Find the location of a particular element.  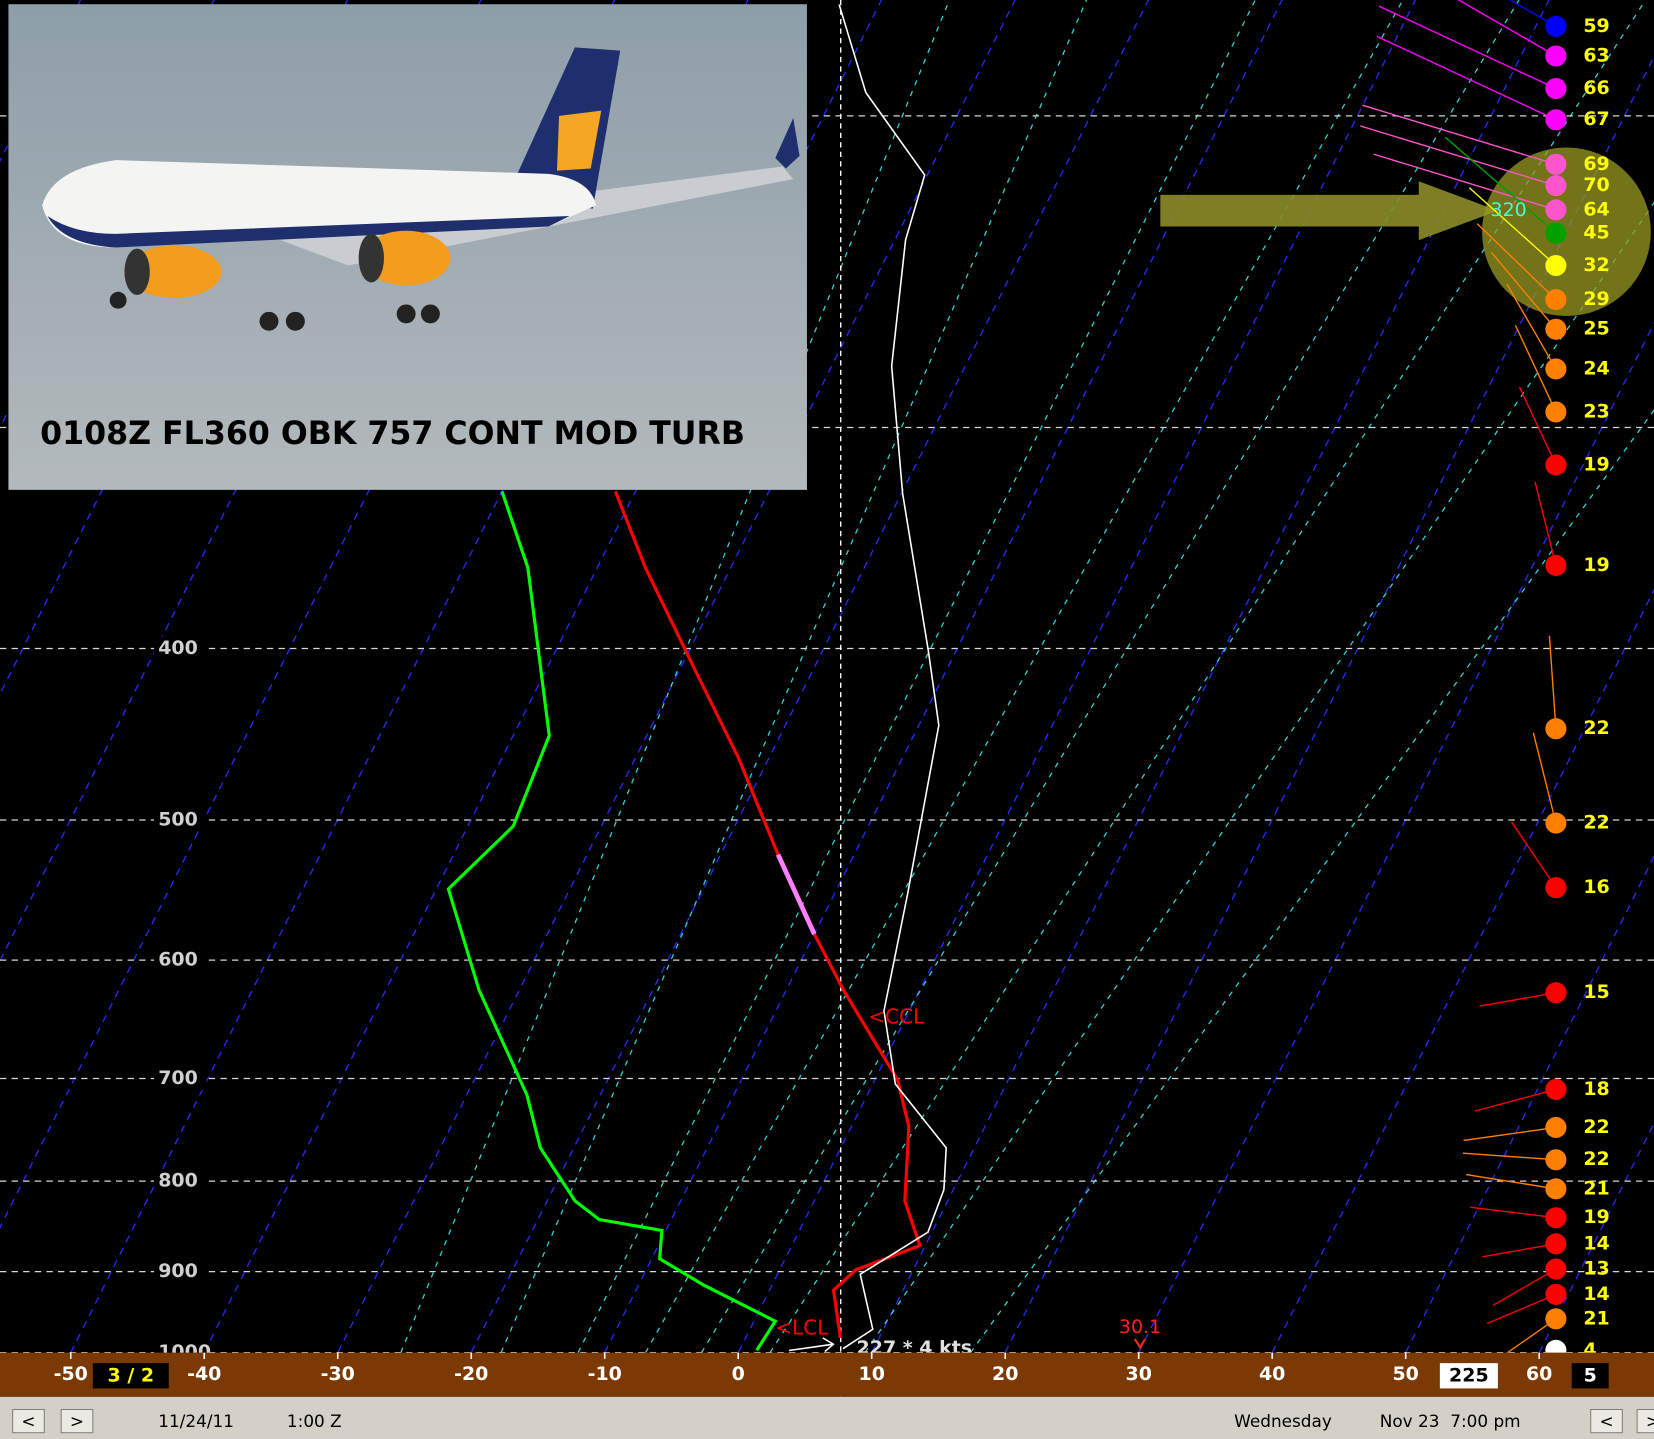

info-box-label: 225 is located at coordinates (1469, 1375).